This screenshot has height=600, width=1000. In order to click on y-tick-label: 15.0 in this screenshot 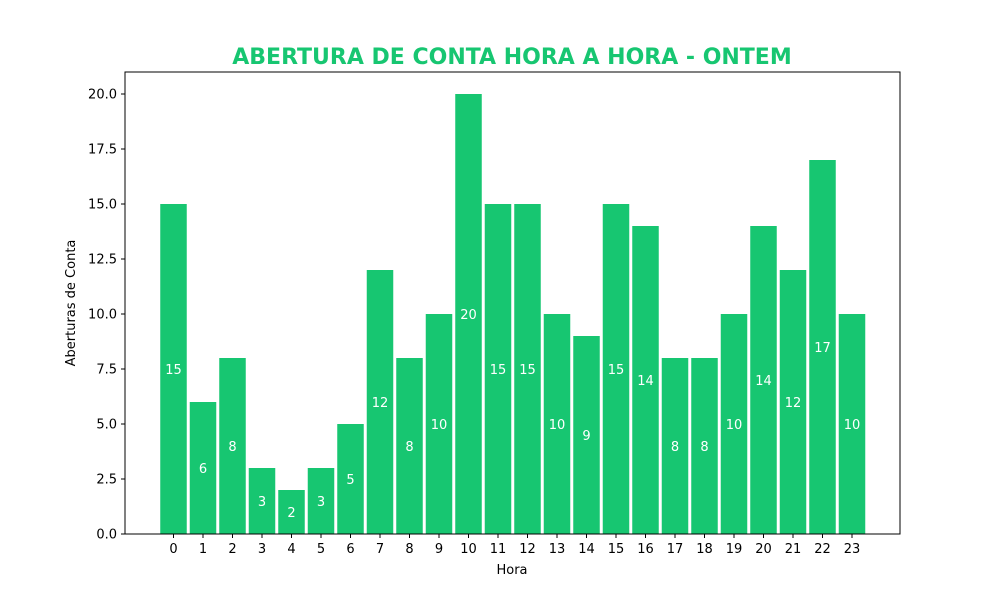, I will do `click(102, 205)`.